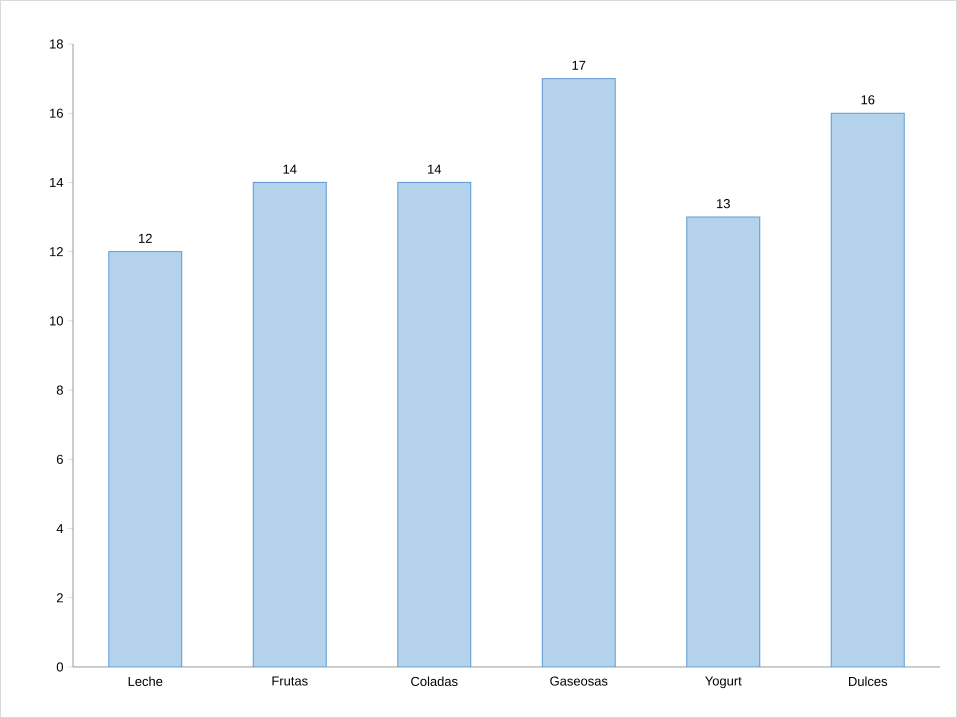  Describe the element at coordinates (723, 203) in the screenshot. I see `data-label: 13` at that location.